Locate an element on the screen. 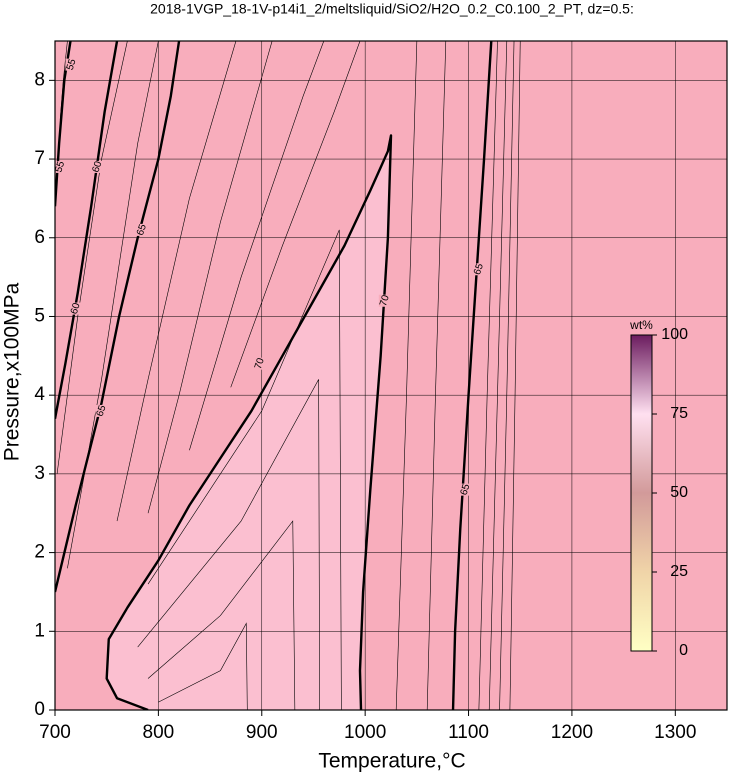  x-tick-label: 900 is located at coordinates (262, 732).